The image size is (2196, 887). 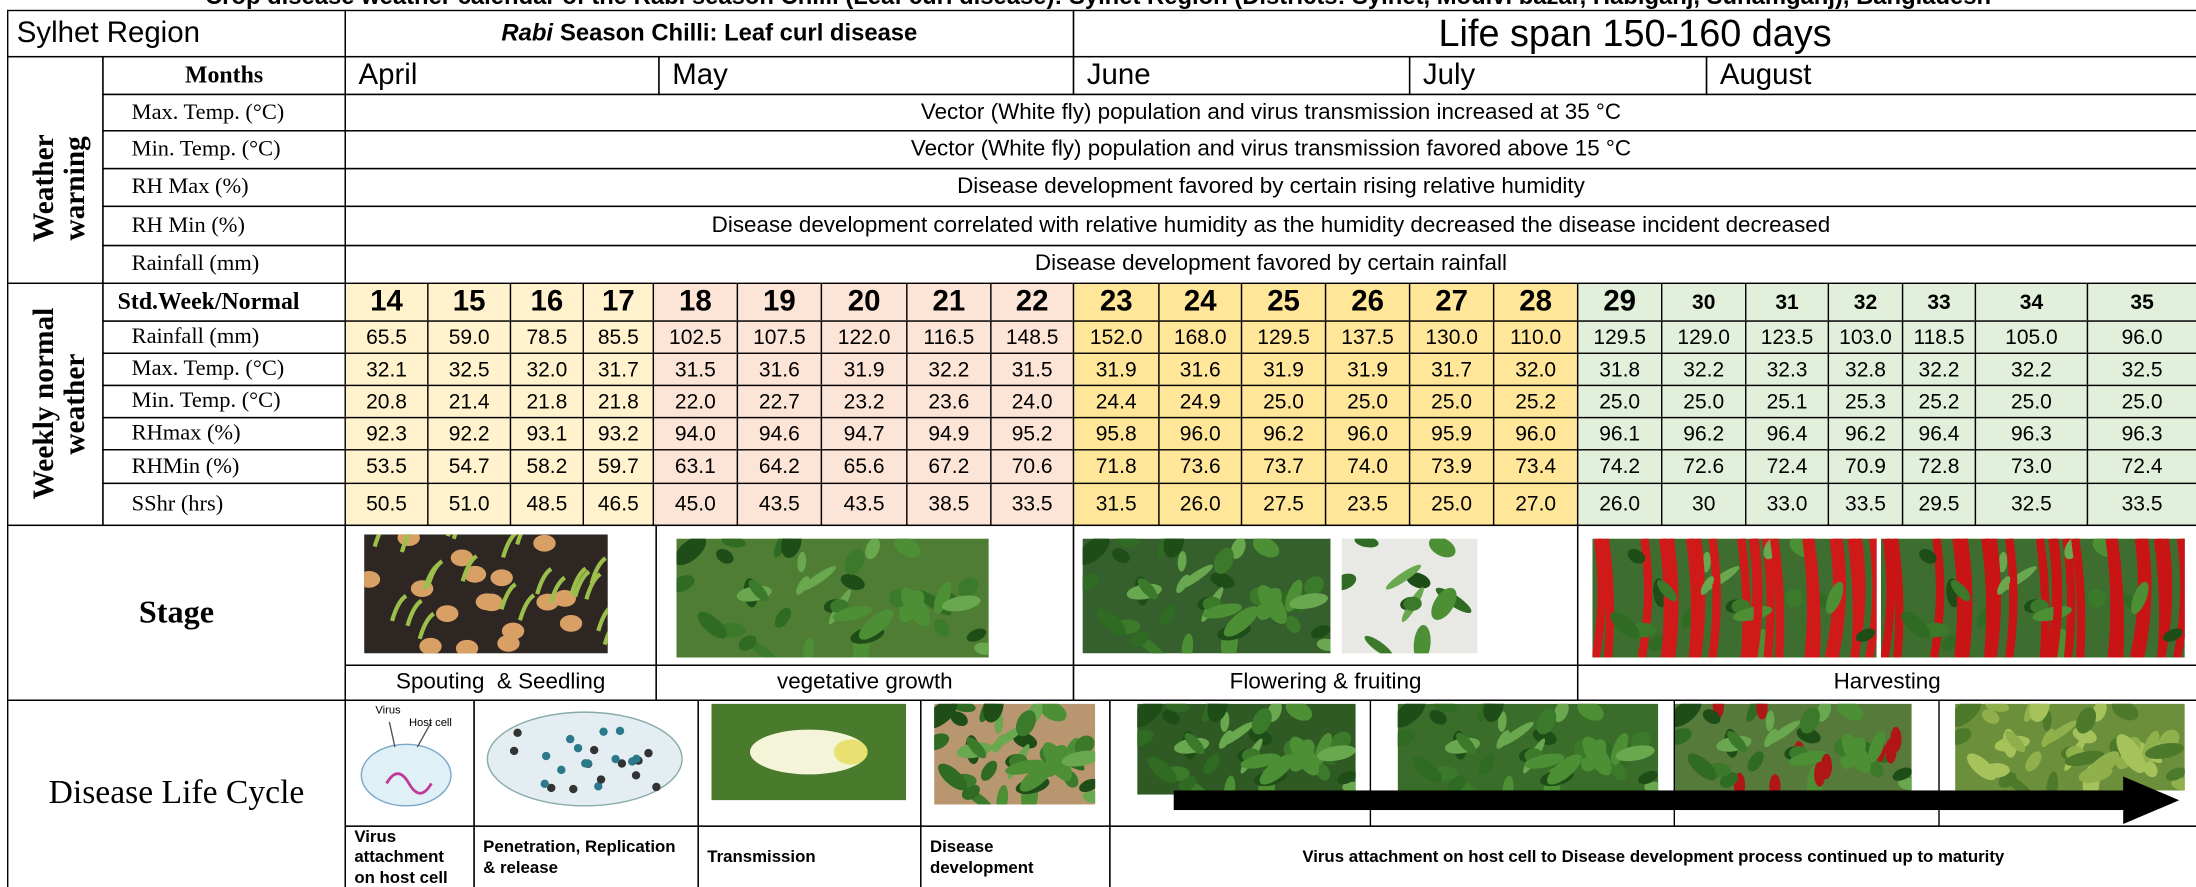 What do you see at coordinates (1865, 467) in the screenshot?
I see `weather-value: 70.9` at bounding box center [1865, 467].